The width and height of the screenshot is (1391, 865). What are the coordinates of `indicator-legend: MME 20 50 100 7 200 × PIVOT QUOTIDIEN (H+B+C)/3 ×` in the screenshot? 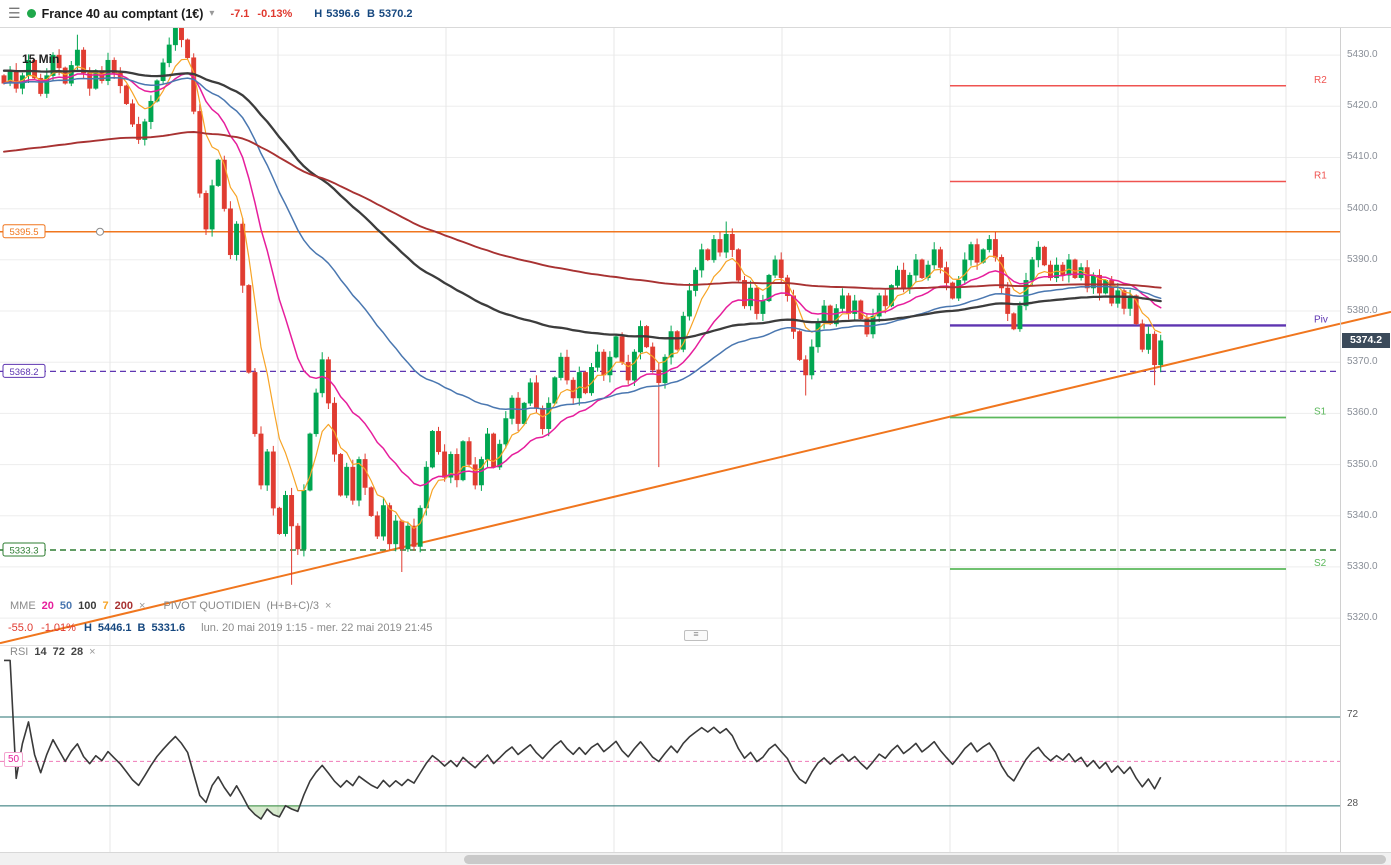 It's located at (179, 606).